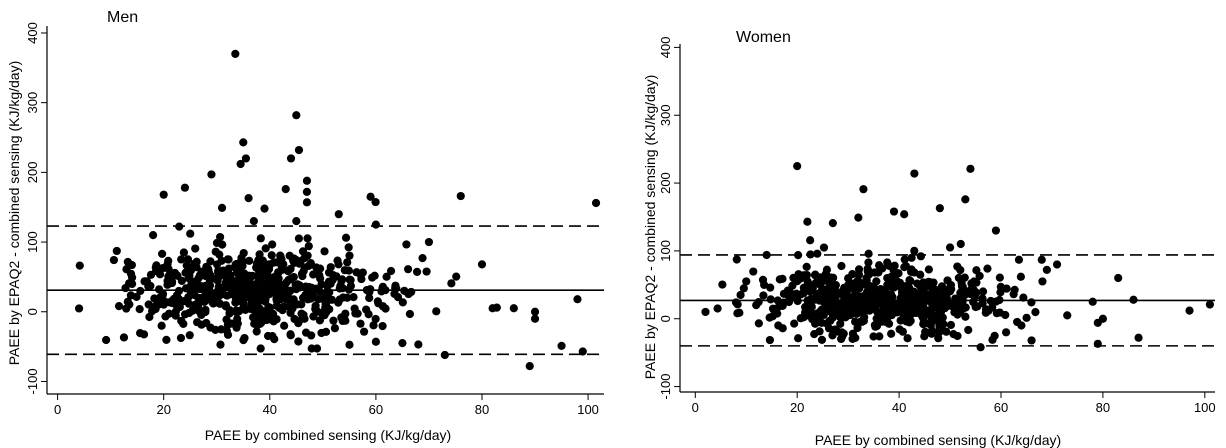 The height and width of the screenshot is (448, 1226). What do you see at coordinates (57, 409) in the screenshot?
I see `x-tick-label: 0` at bounding box center [57, 409].